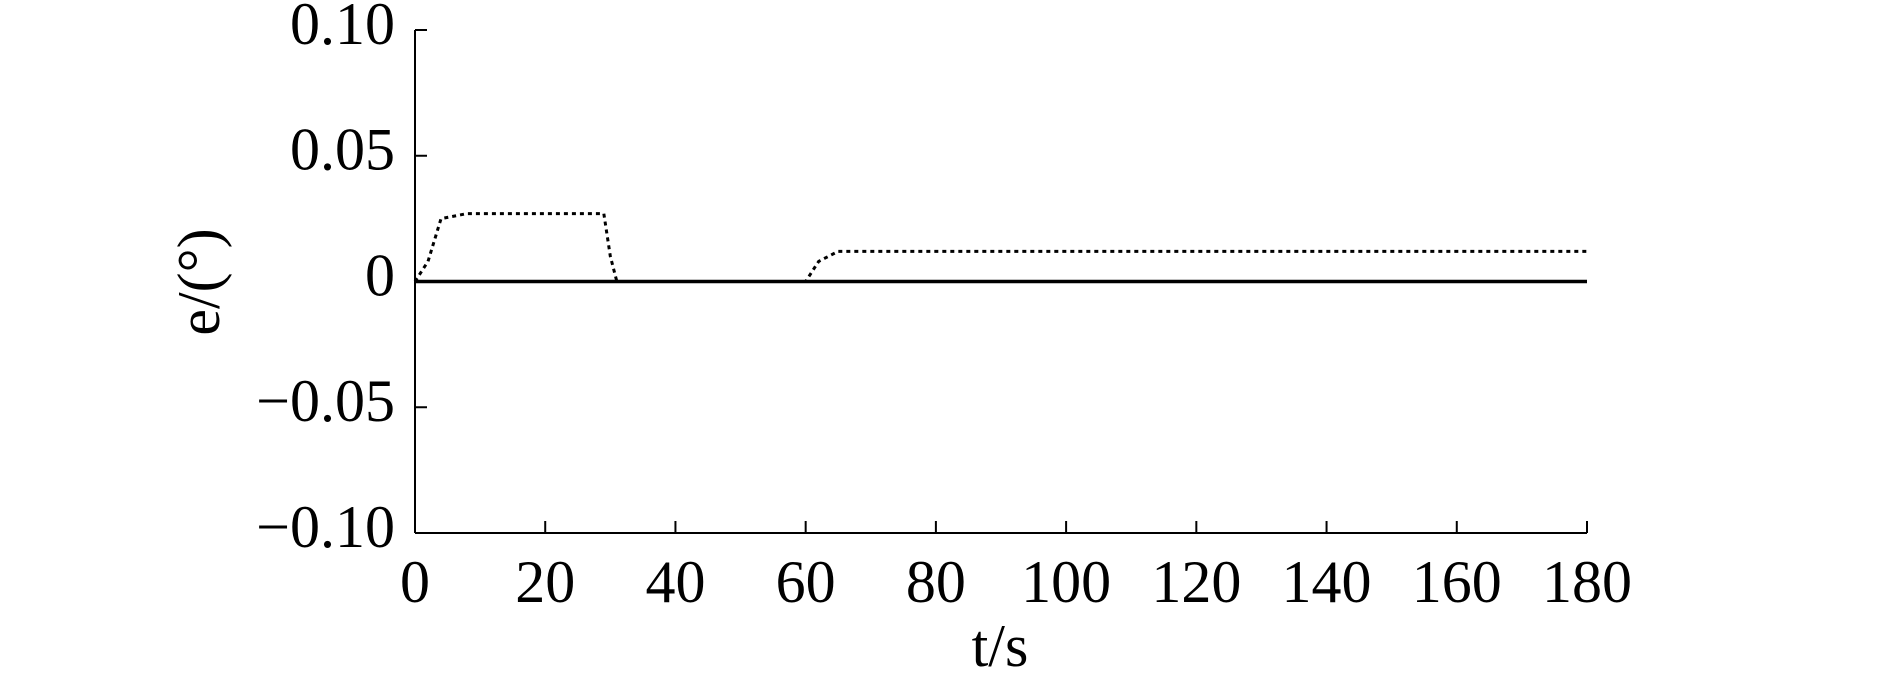 This screenshot has height=691, width=1890. What do you see at coordinates (1196, 582) in the screenshot?
I see `x-tick-label: 120` at bounding box center [1196, 582].